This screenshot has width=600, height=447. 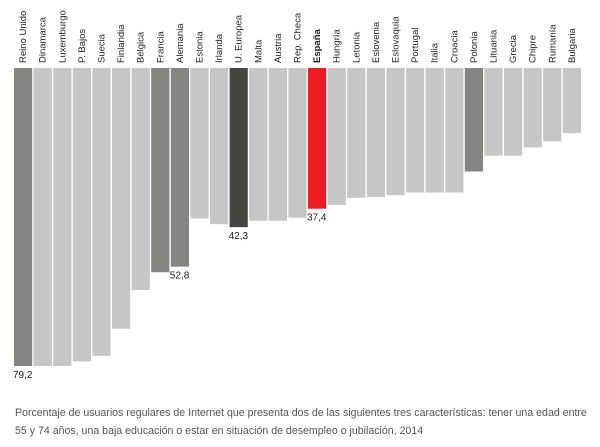 What do you see at coordinates (513, 48) in the screenshot?
I see `category-label: Grecia` at bounding box center [513, 48].